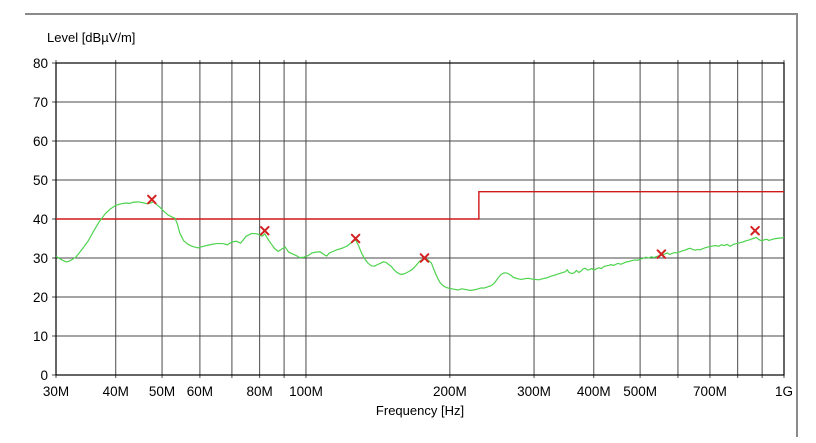 The image size is (816, 443). What do you see at coordinates (200, 391) in the screenshot?
I see `x-tick-label: 60M` at bounding box center [200, 391].